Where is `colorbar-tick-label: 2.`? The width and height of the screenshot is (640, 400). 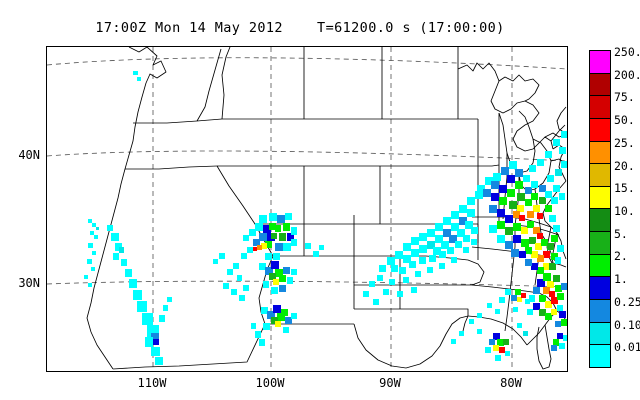
colorbar-tick-label: 2. is located at coordinates (621, 256).